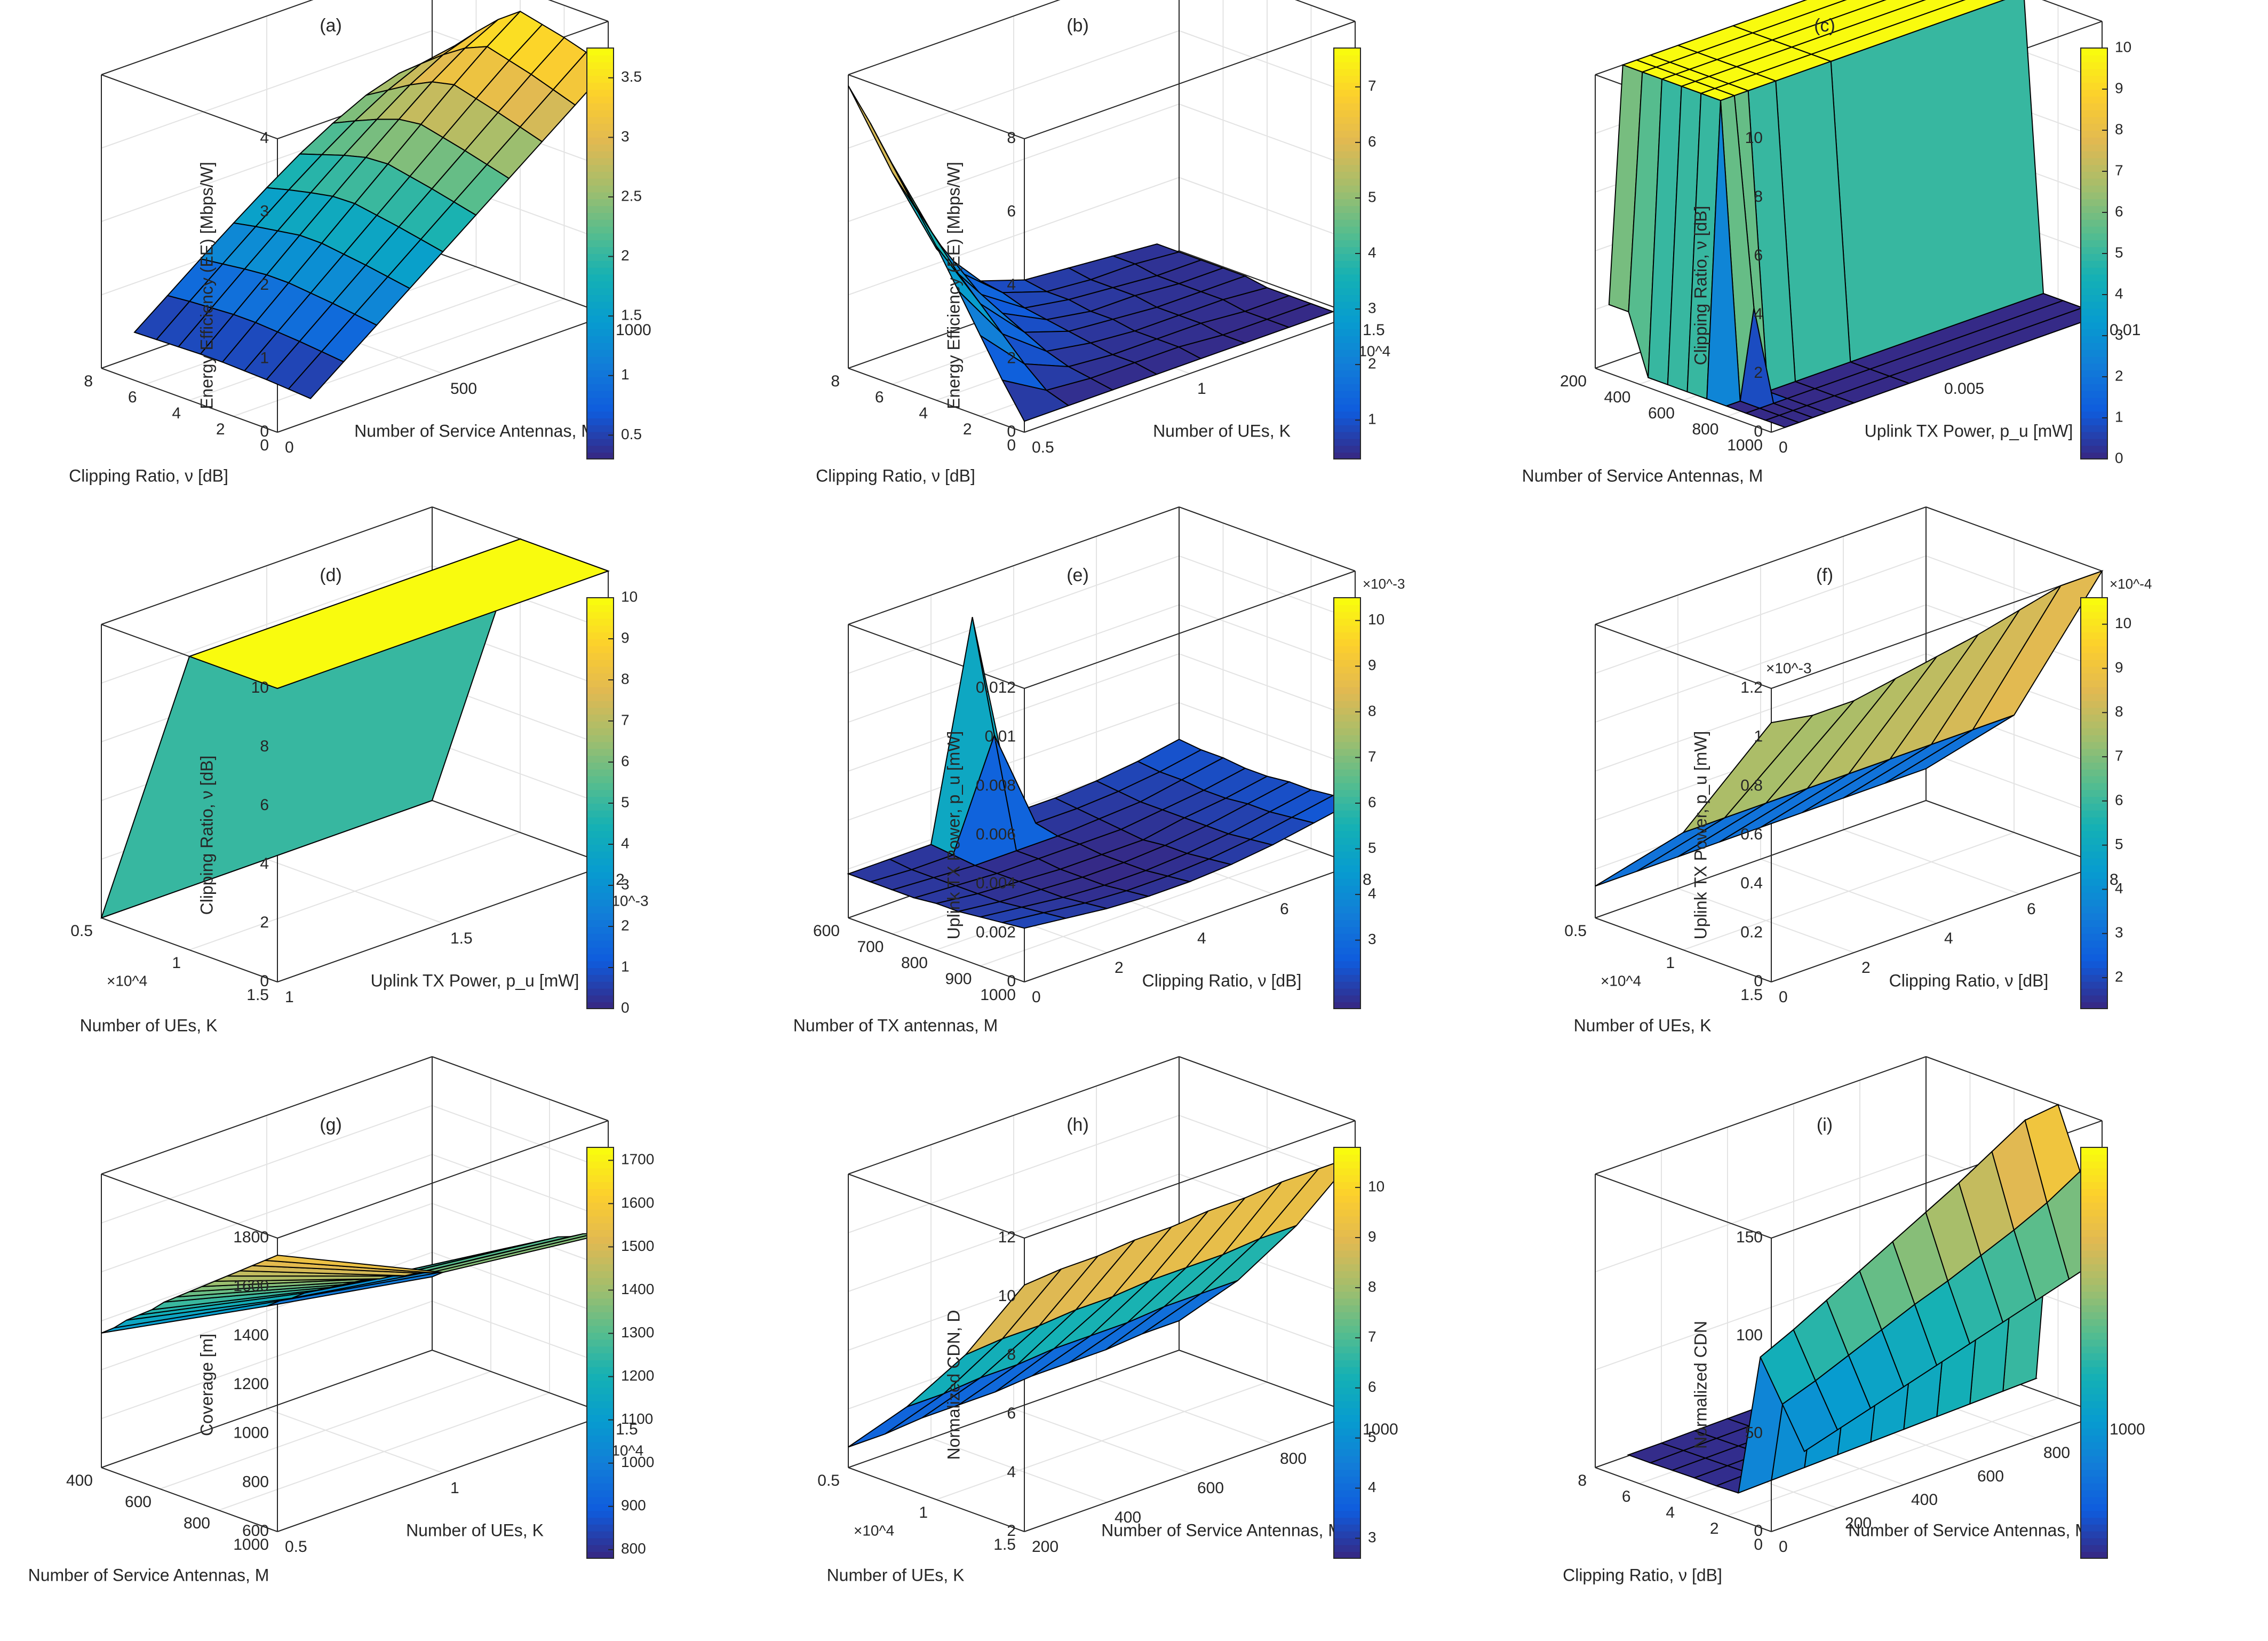 This screenshot has height=1641, width=2268. What do you see at coordinates (127, 980) in the screenshot?
I see `x-exponent-label: ×10^4` at bounding box center [127, 980].